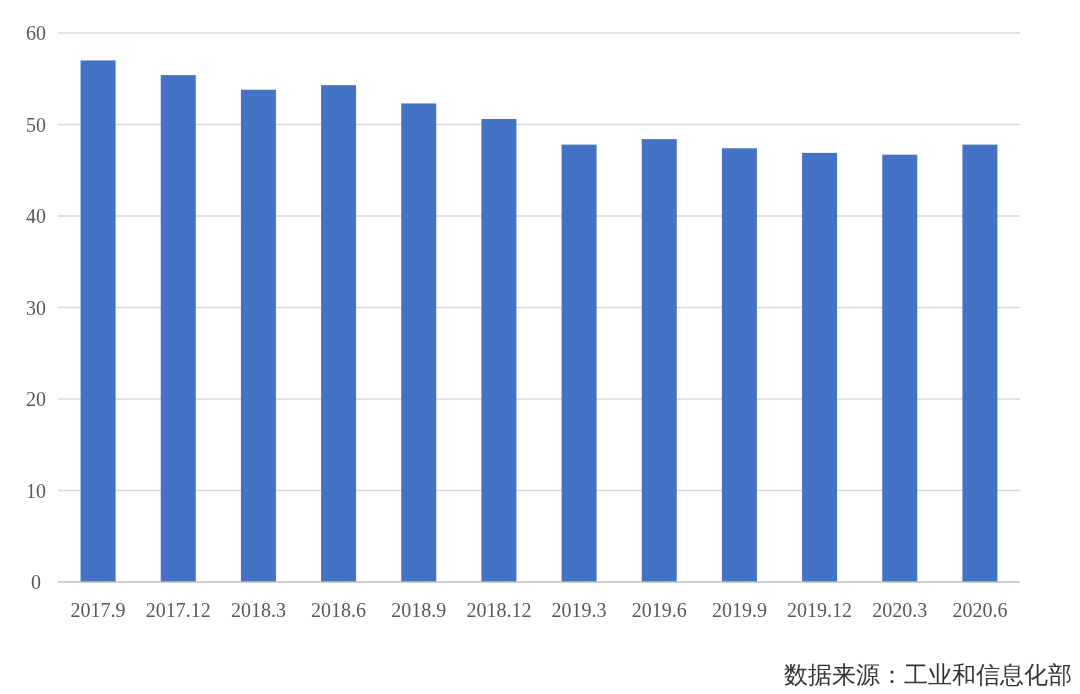  I want to click on x-tick-label: 2017.9, so click(98, 610).